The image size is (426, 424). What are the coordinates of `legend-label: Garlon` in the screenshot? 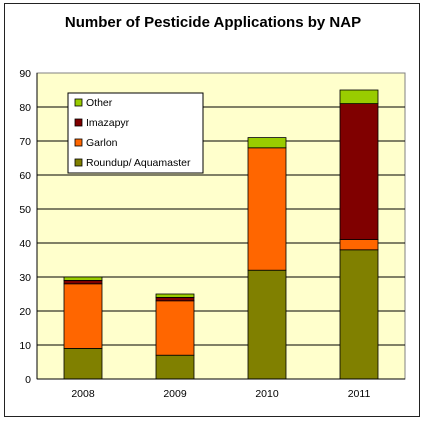 It's located at (102, 143).